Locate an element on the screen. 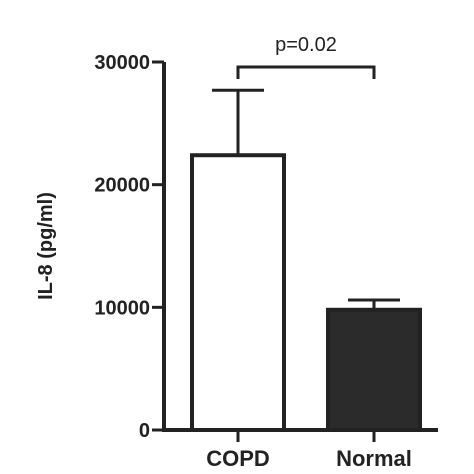 This screenshot has width=474, height=474. significance-label: p=0.02 is located at coordinates (306, 45).